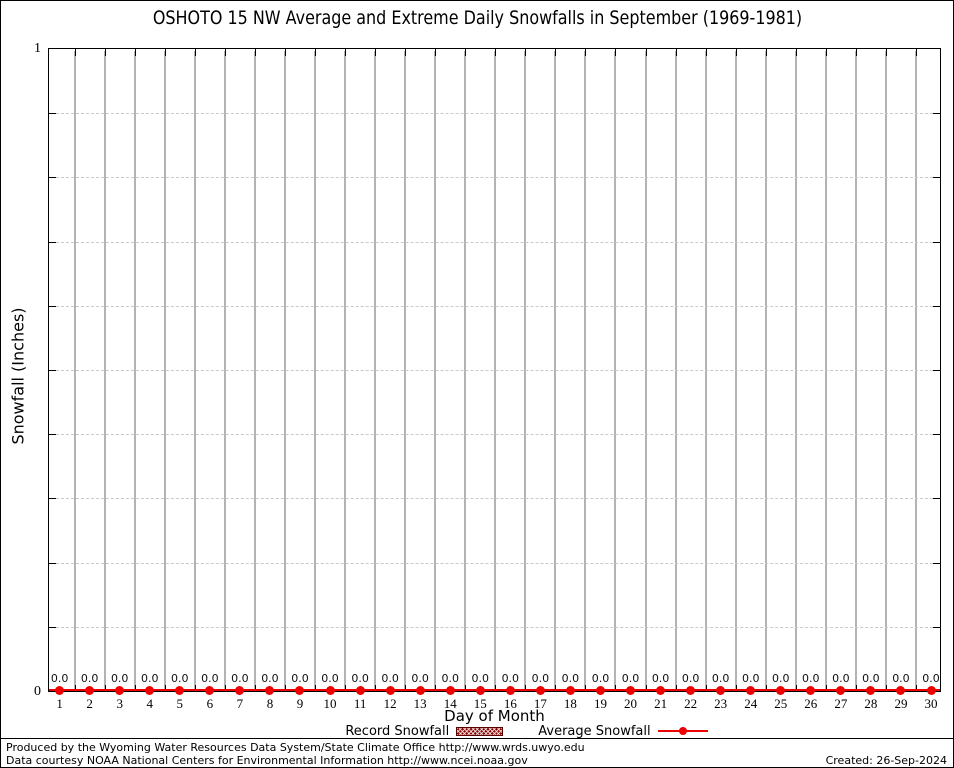 Image resolution: width=954 pixels, height=768 pixels. What do you see at coordinates (721, 703) in the screenshot?
I see `x-tick-label: 23` at bounding box center [721, 703].